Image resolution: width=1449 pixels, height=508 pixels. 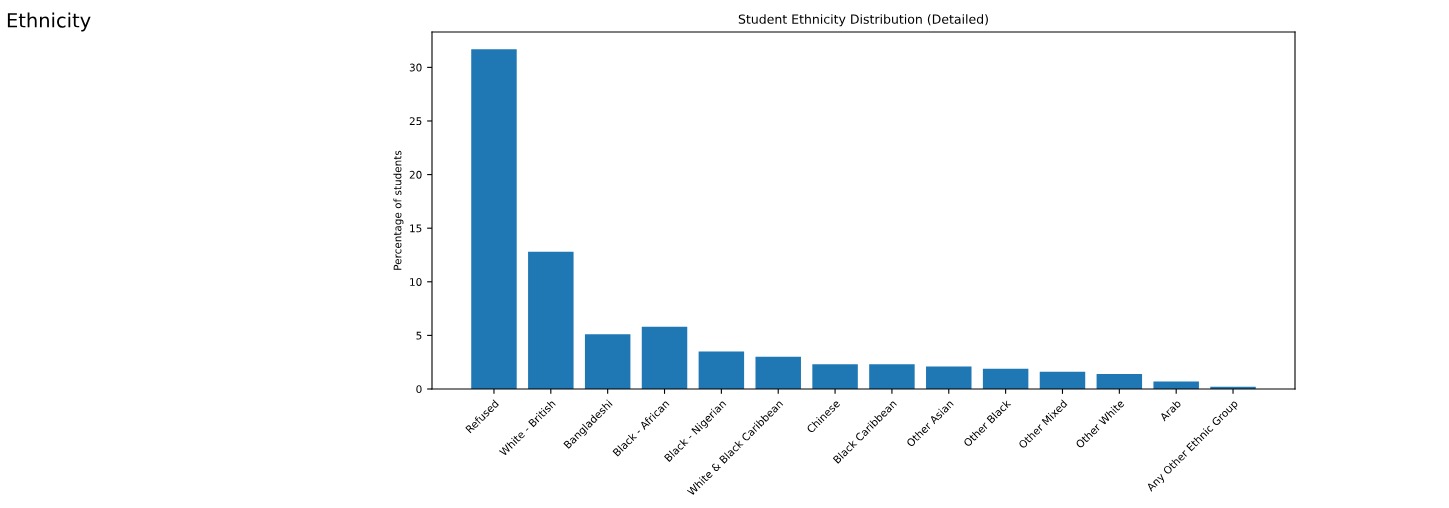 What do you see at coordinates (415, 121) in the screenshot?
I see `y-tick-label: 25` at bounding box center [415, 121].